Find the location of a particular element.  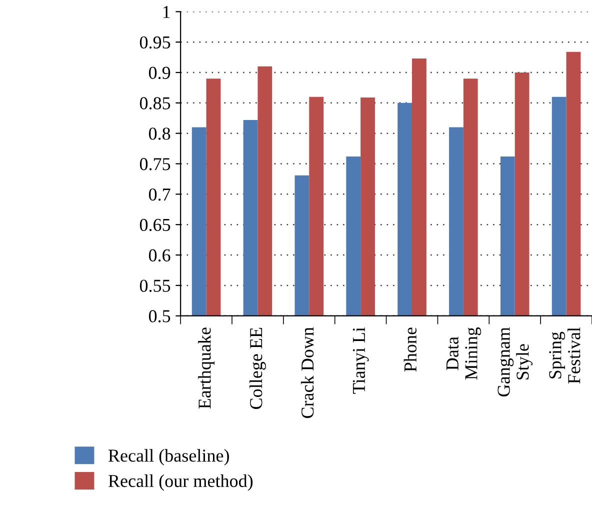

y-tick-label: 1 is located at coordinates (166, 12).